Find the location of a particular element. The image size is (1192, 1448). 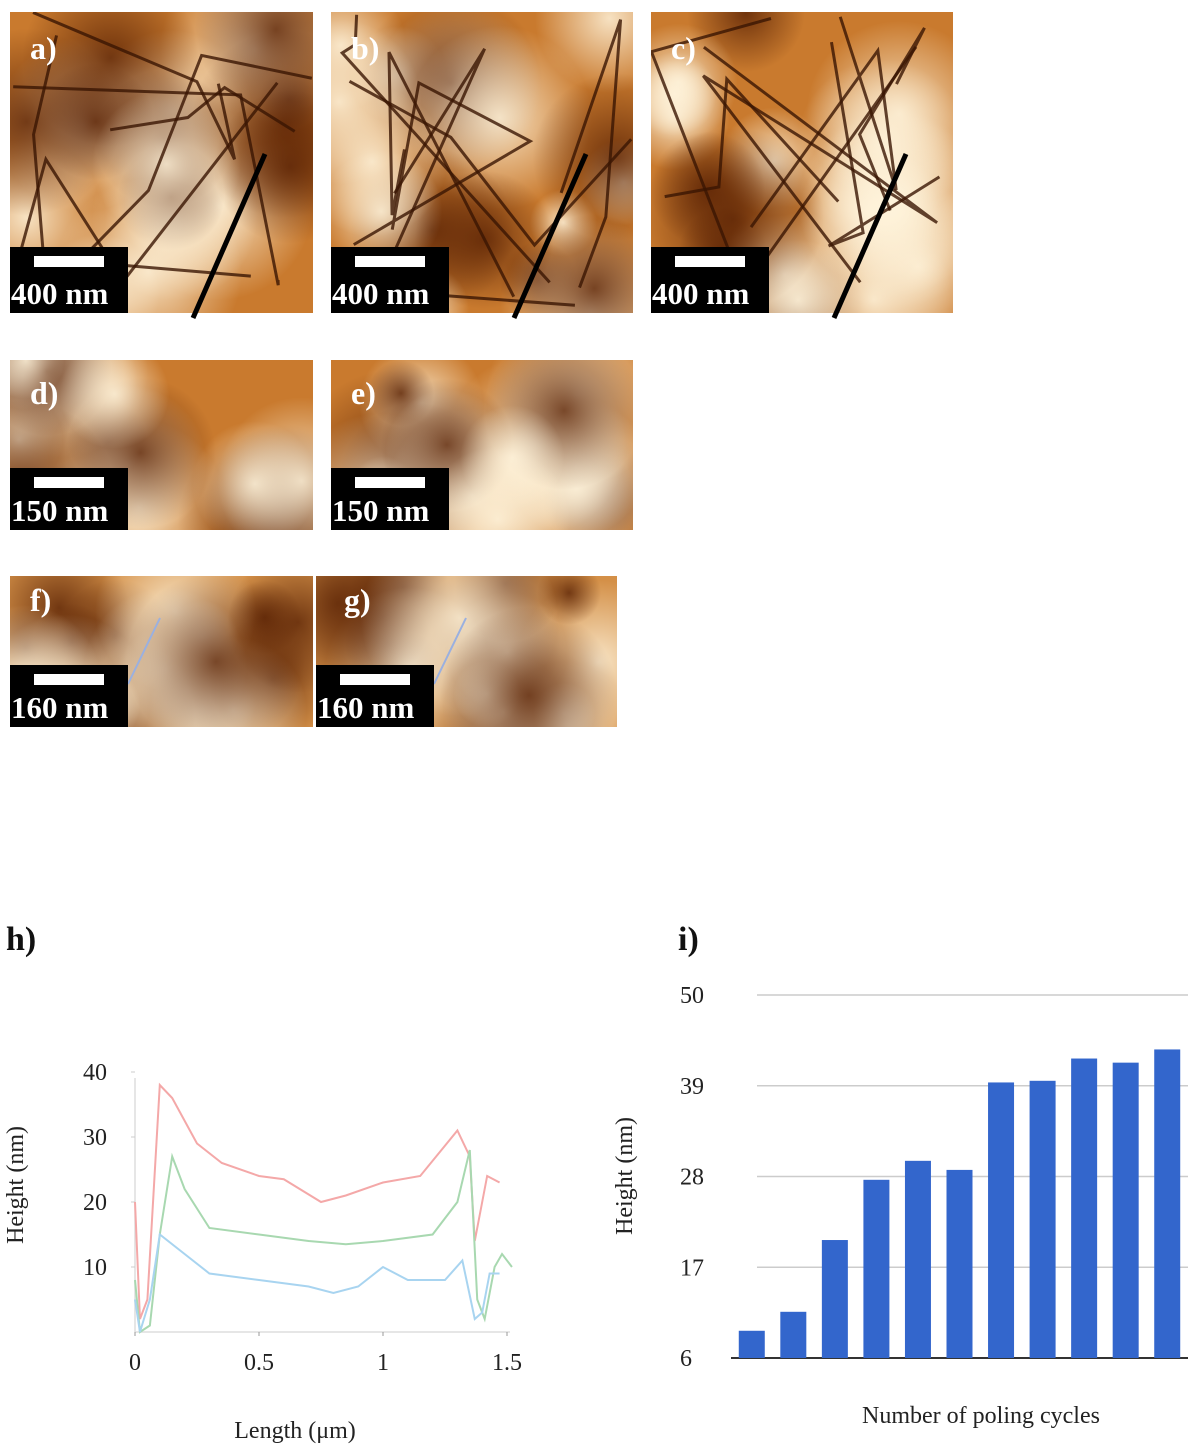

panel-label: a) is located at coordinates (43, 48).